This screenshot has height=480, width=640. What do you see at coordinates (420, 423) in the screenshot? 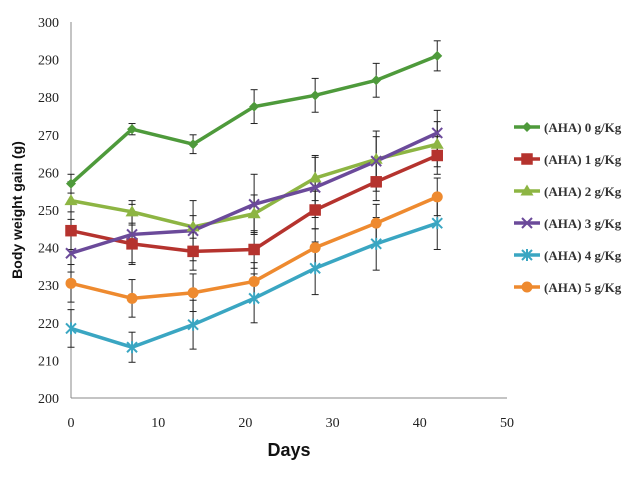
I see `x-tick-label: 40` at bounding box center [420, 423].